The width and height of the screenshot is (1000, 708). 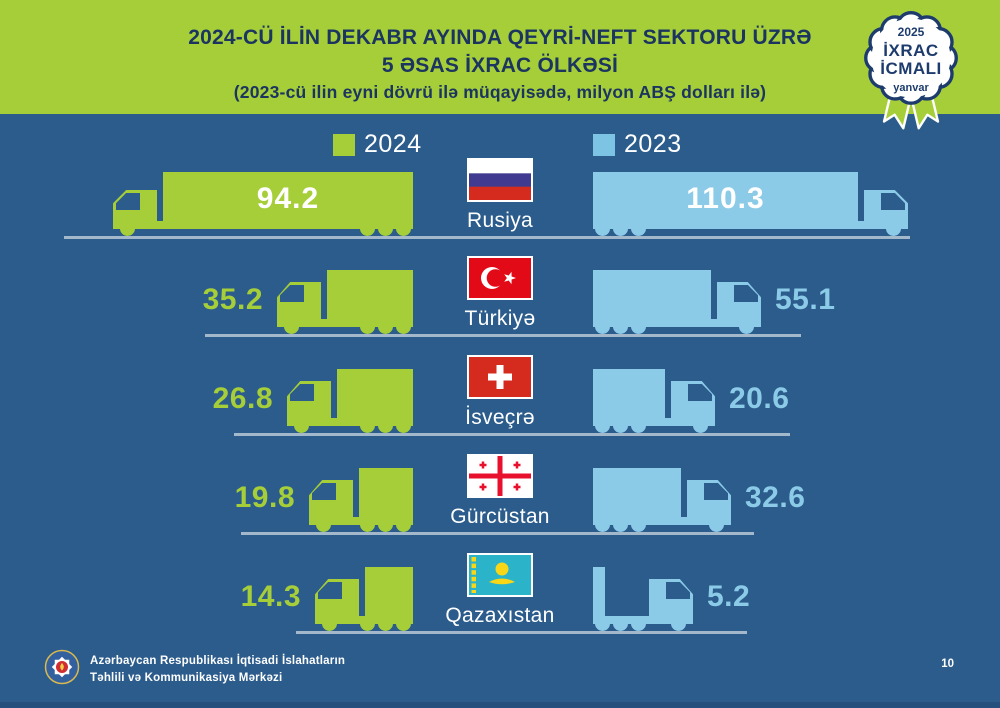 I want to click on azerbaijan-emblem-icon, so click(x=62, y=669).